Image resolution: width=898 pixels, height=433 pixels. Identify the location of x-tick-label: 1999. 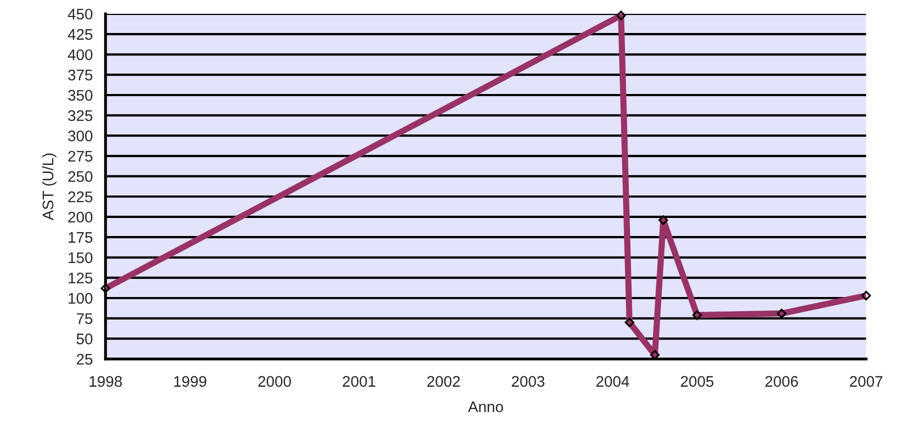
(190, 381).